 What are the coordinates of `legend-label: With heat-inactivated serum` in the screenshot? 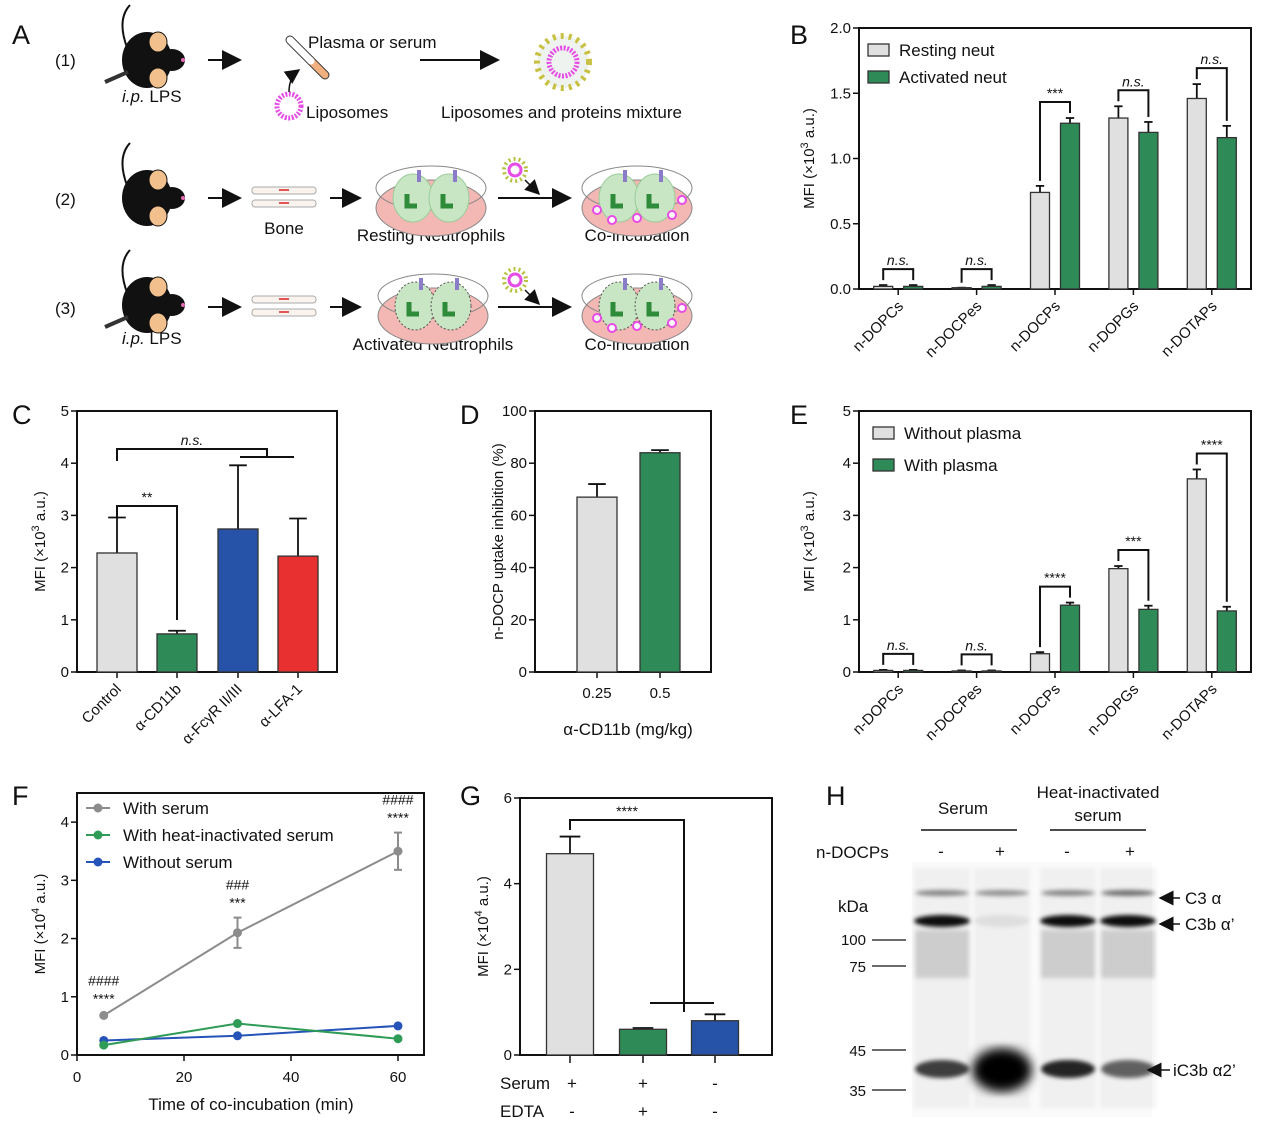 It's located at (228, 835).